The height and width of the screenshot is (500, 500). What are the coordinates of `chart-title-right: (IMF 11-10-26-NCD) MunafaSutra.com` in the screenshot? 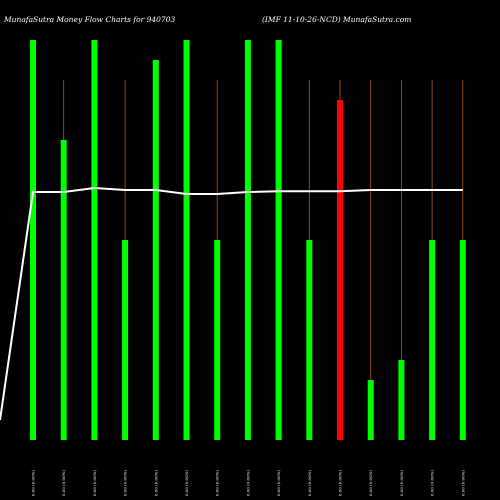 It's located at (336, 19).